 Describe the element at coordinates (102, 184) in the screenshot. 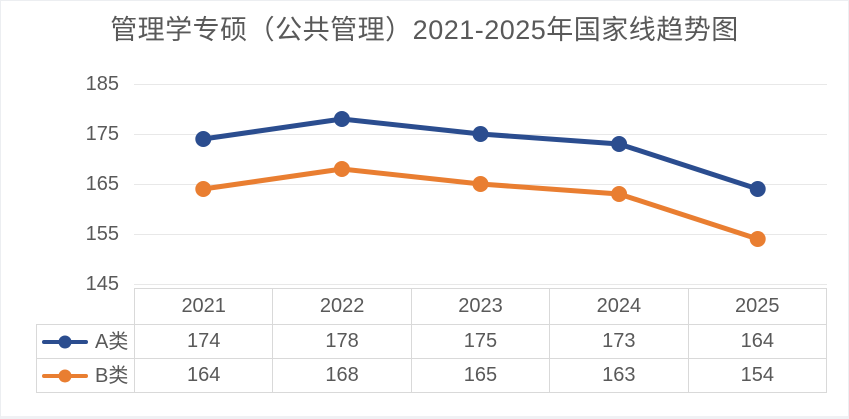

I see `y-axis-tick-label: 165` at that location.